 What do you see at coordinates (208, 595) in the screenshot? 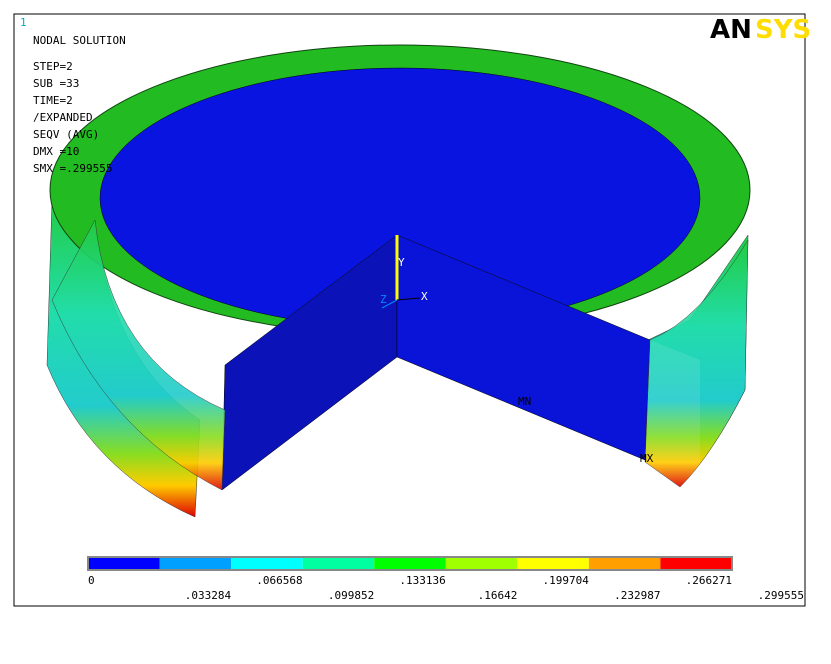
I see `legend-label: .033284` at bounding box center [208, 595].